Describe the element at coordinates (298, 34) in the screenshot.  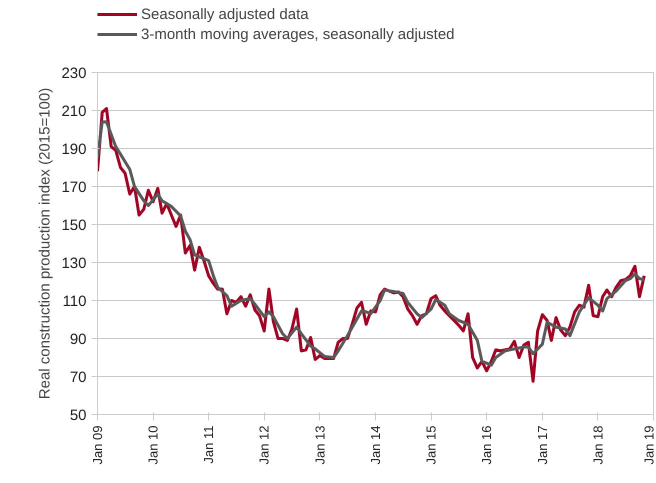
I see `legend-label: 3-month moving averages, seasonally adjusted` at that location.